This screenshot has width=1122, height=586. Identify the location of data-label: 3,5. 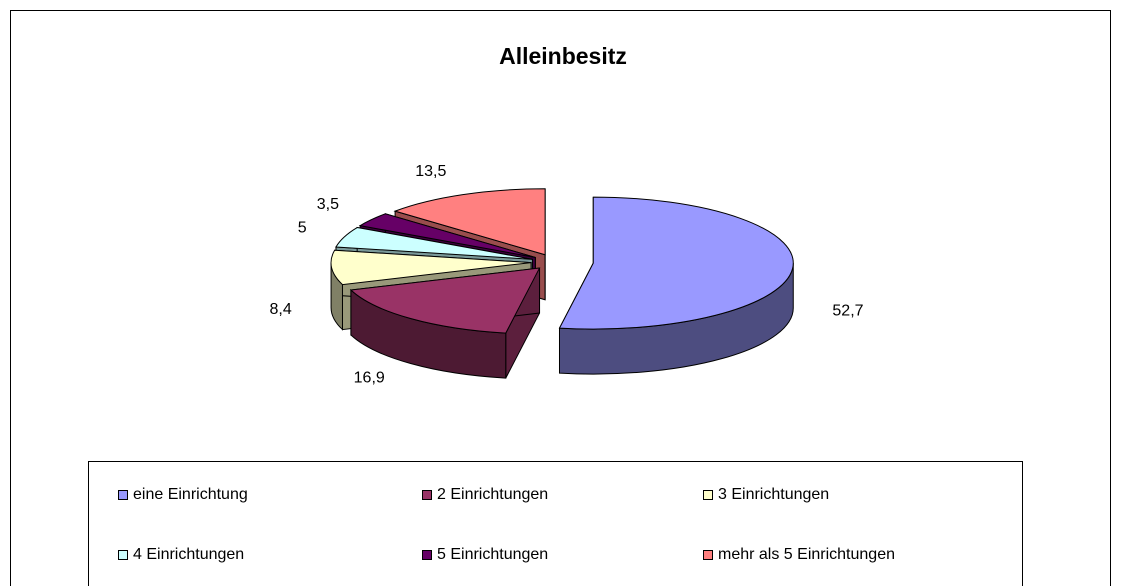
(328, 204).